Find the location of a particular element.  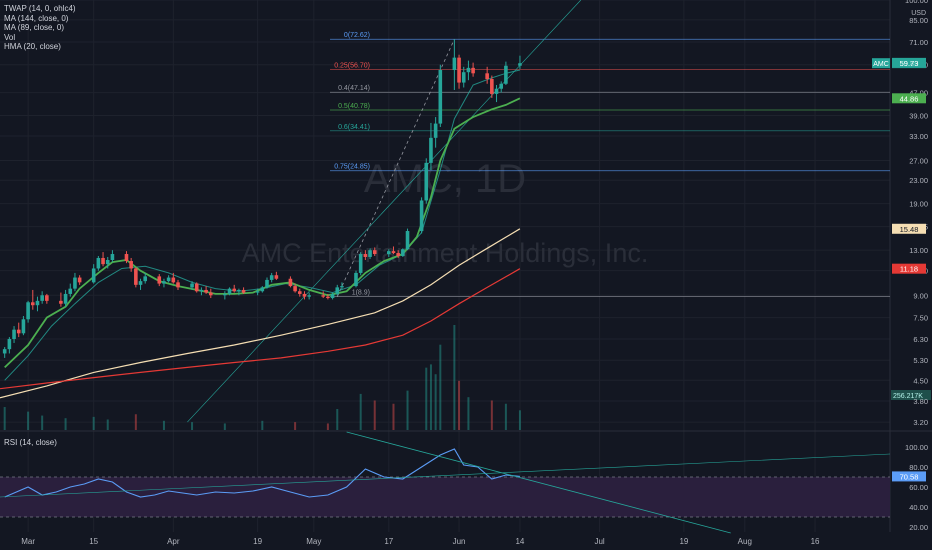

time-tick-label: 16 is located at coordinates (815, 541).